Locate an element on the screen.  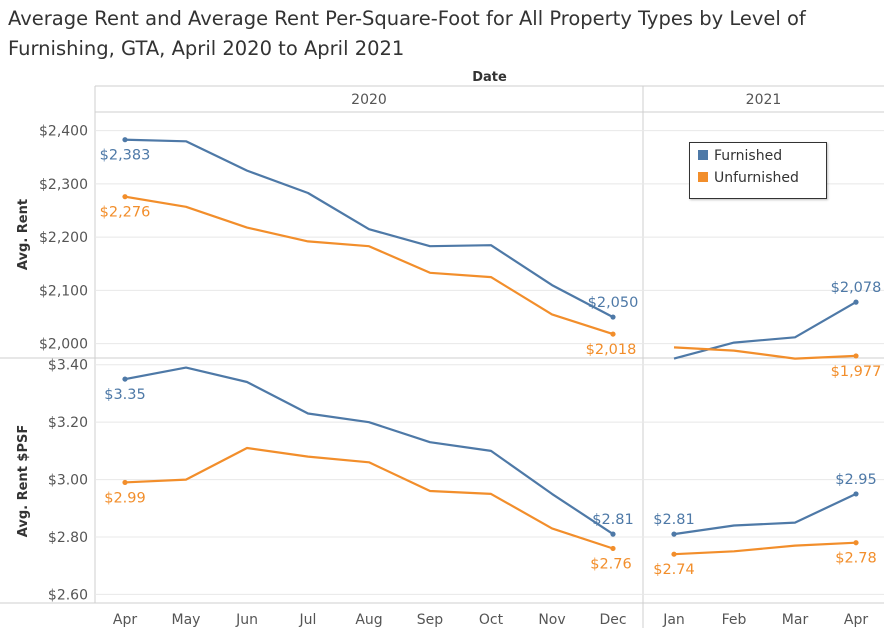
data-label-p2-5: $2.76 is located at coordinates (611, 564).